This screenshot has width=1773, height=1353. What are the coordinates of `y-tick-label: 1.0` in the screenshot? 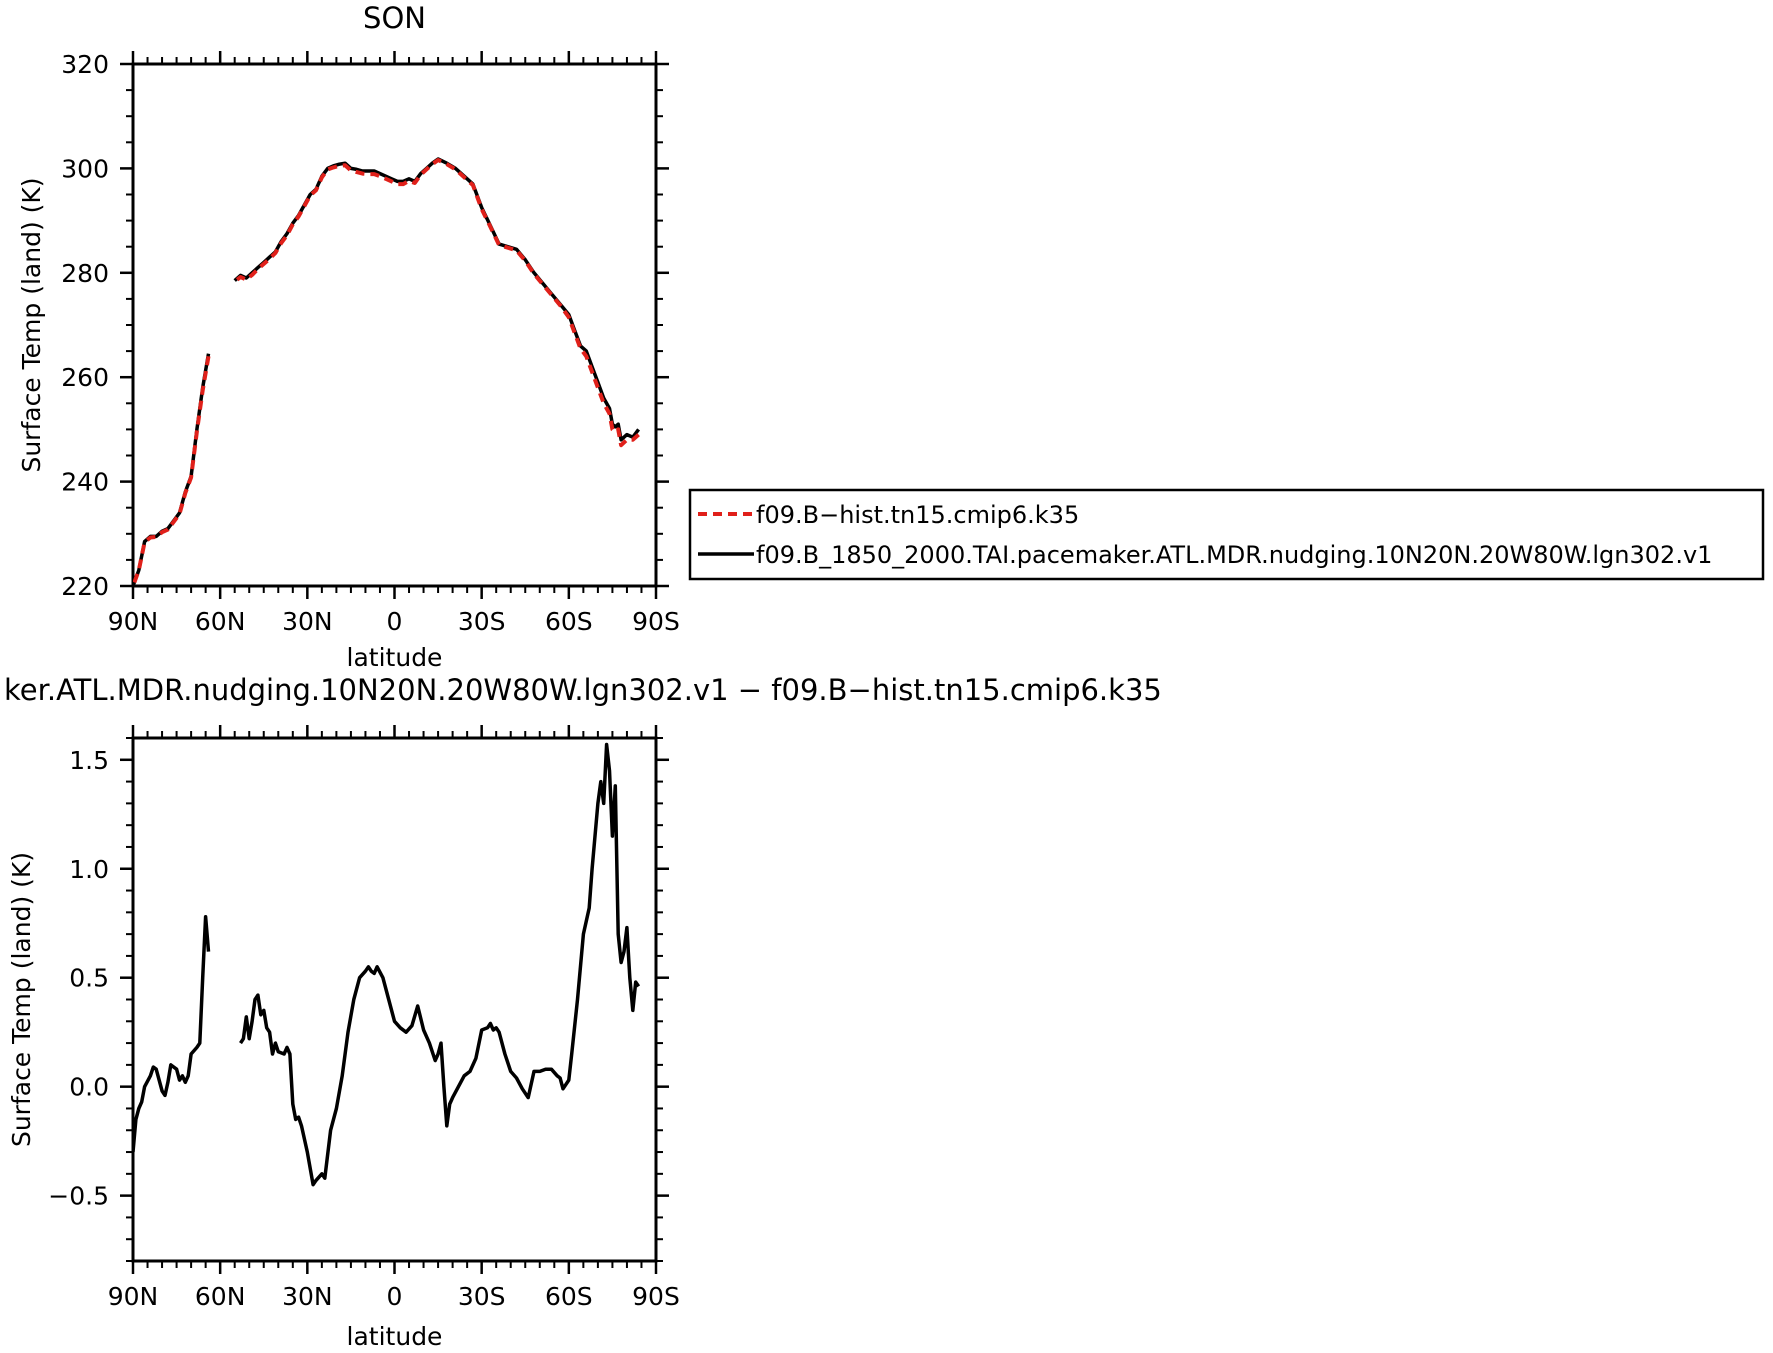 It's located at (89, 869).